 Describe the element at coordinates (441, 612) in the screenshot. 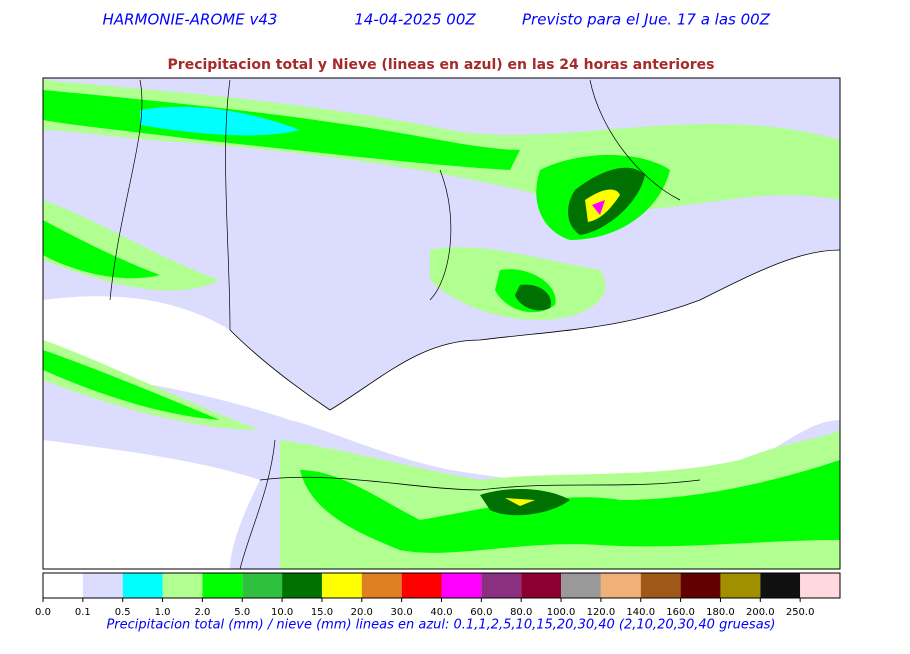

I see `colorbar-label: 40.0` at that location.